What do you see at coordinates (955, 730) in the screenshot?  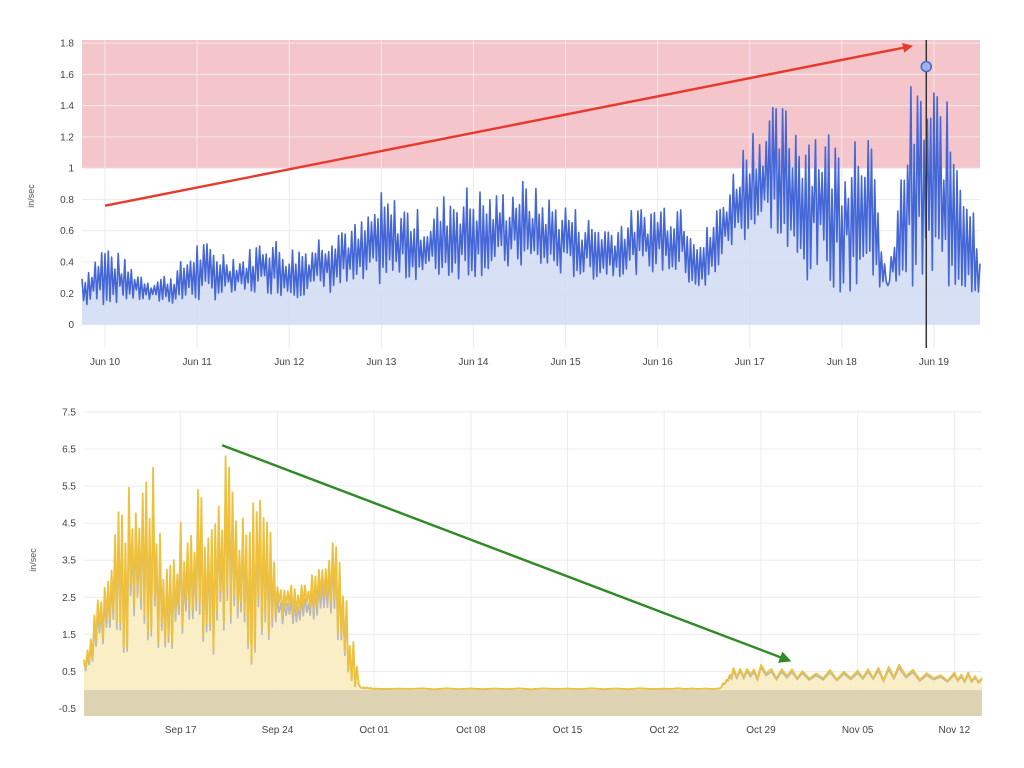 I see `x-tick-label: Nov 12` at bounding box center [955, 730].